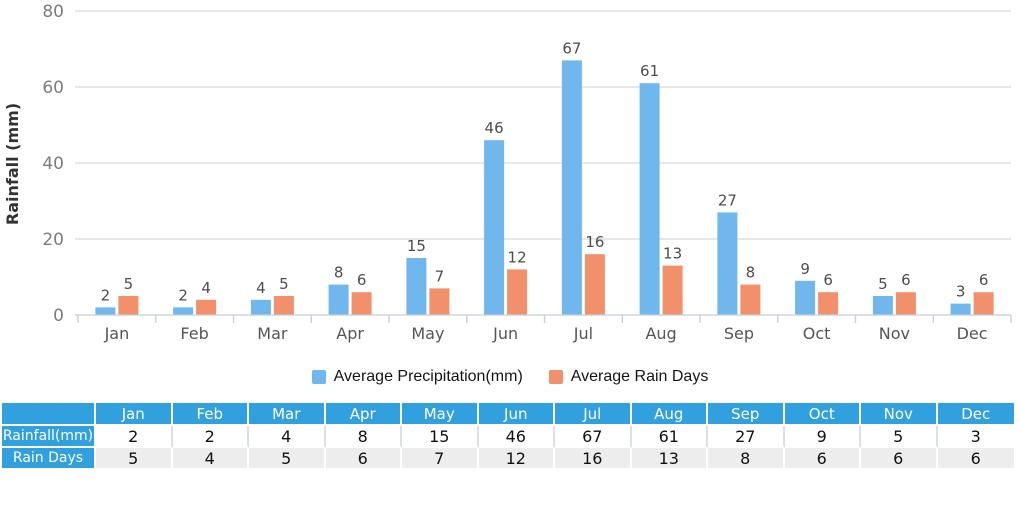  What do you see at coordinates (975, 437) in the screenshot?
I see `table-value-cell: 3` at bounding box center [975, 437].